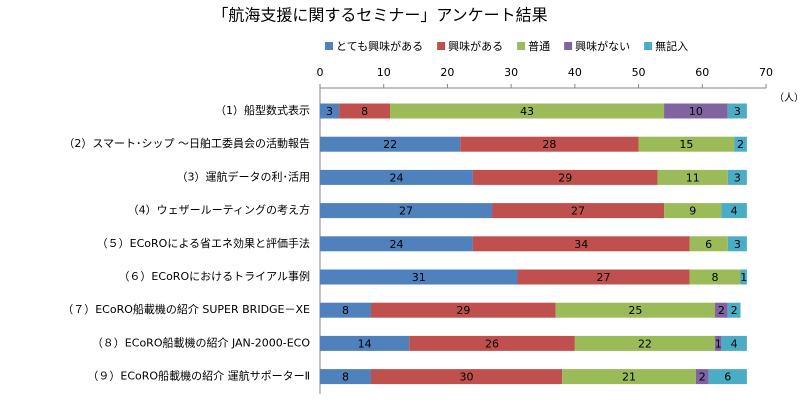 Image resolution: width=800 pixels, height=404 pixels. What do you see at coordinates (384, 72) in the screenshot?
I see `x-tick-label: 10` at bounding box center [384, 72].